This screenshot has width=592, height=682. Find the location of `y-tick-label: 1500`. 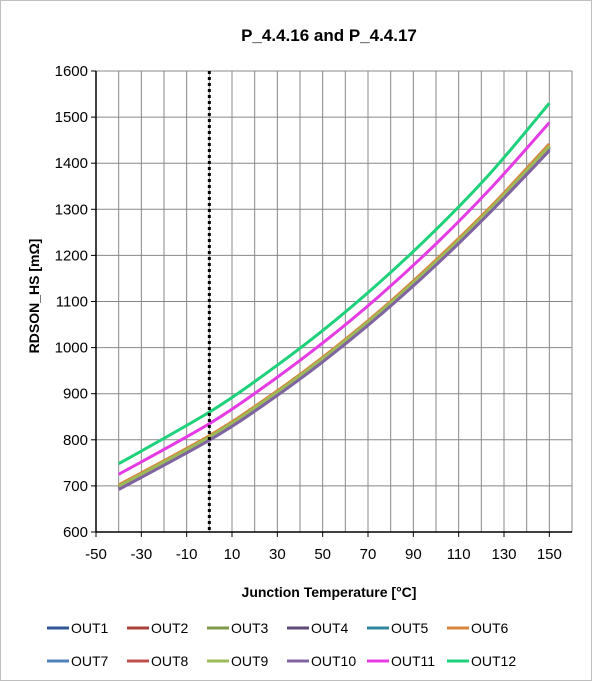

y-tick-label: 1500 is located at coordinates (71, 117).